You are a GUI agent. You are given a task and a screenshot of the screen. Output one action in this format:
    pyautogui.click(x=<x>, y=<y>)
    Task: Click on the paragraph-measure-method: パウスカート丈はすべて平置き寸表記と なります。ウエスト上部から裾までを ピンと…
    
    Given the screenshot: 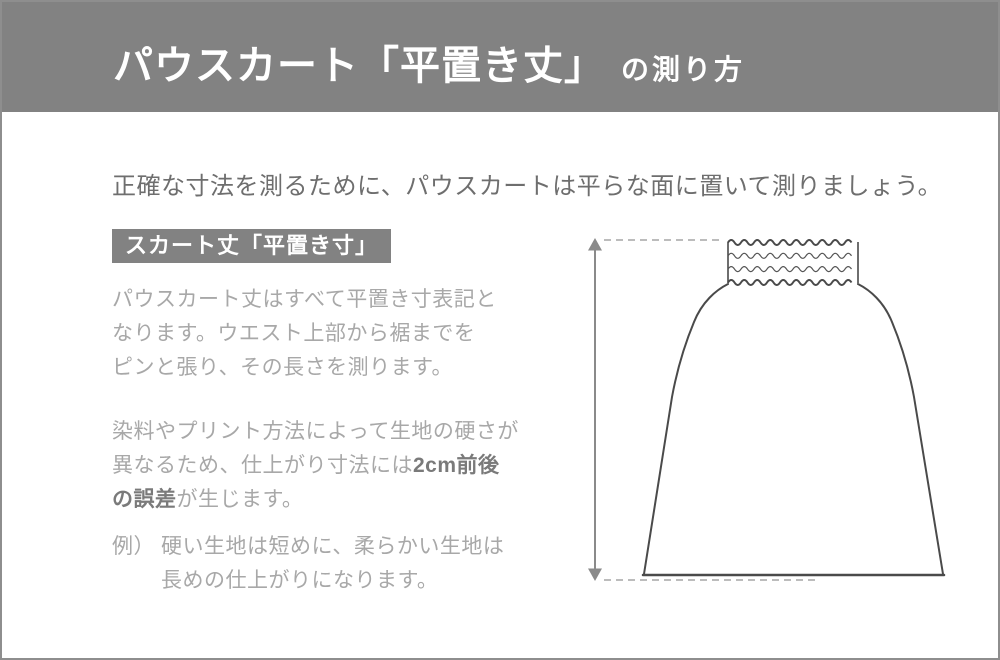 What is the action you would take?
    pyautogui.click(x=304, y=333)
    